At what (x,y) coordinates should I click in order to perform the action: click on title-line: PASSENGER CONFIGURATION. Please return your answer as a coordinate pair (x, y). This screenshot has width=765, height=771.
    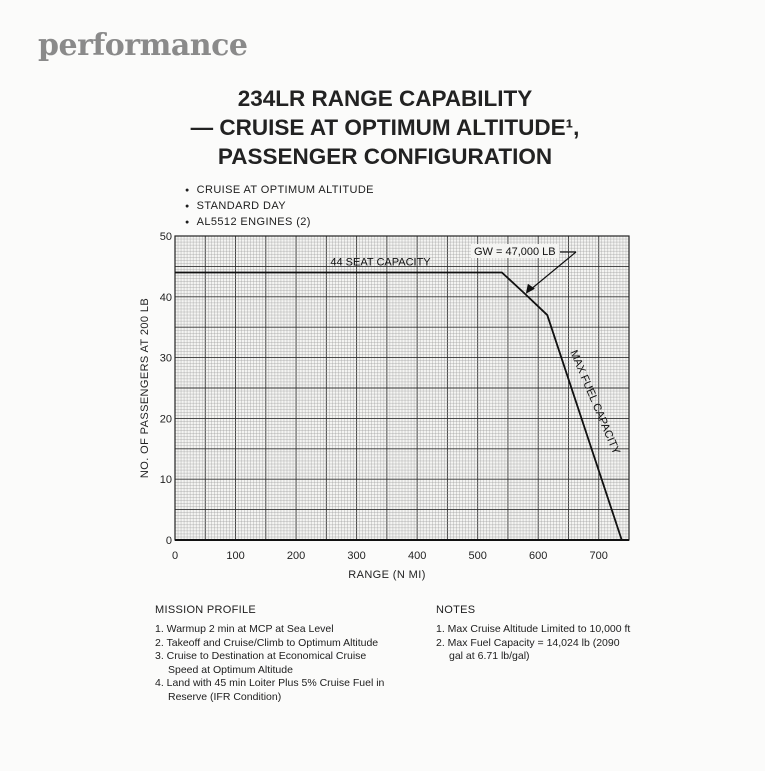
    Looking at the image, I should click on (385, 156).